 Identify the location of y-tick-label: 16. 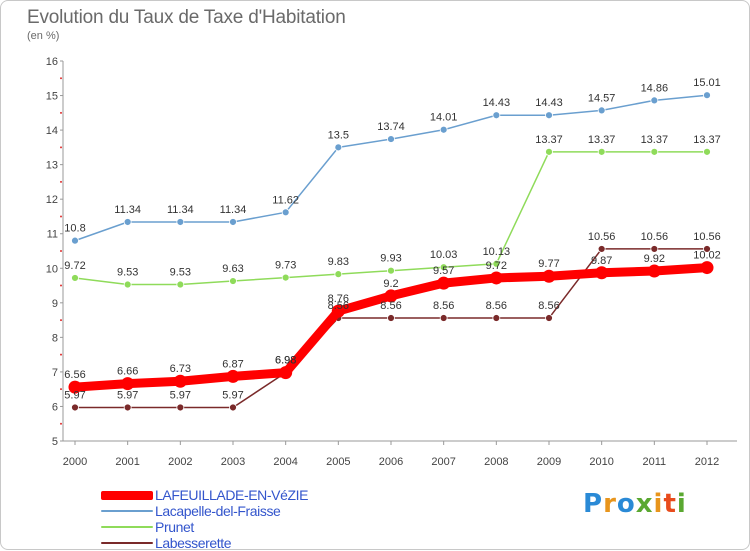
(52, 62).